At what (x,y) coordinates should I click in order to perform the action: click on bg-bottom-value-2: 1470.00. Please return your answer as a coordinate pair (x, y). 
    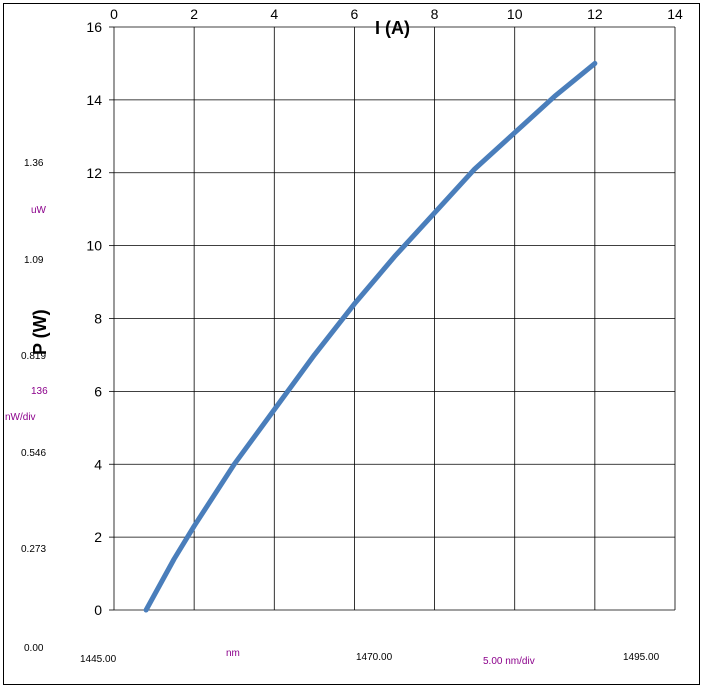
    Looking at the image, I should click on (374, 657).